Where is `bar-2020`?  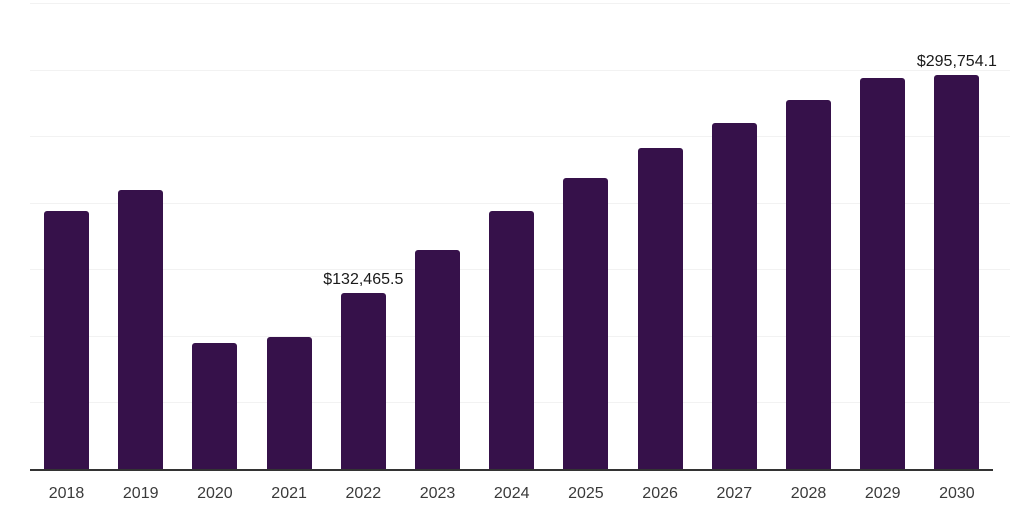
bar-2020 is located at coordinates (215, 406).